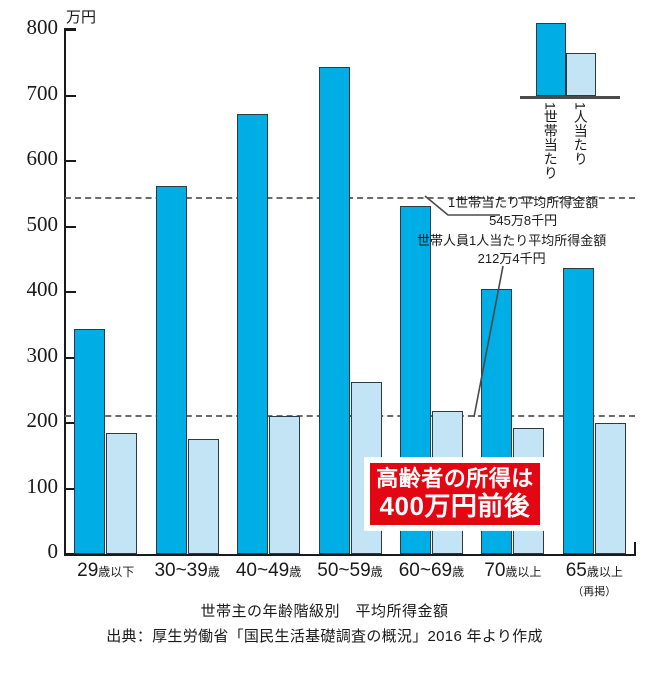 The width and height of the screenshot is (649, 700). Describe the element at coordinates (116, 572) in the screenshot. I see `x-label-suffix: 歳以下` at that location.